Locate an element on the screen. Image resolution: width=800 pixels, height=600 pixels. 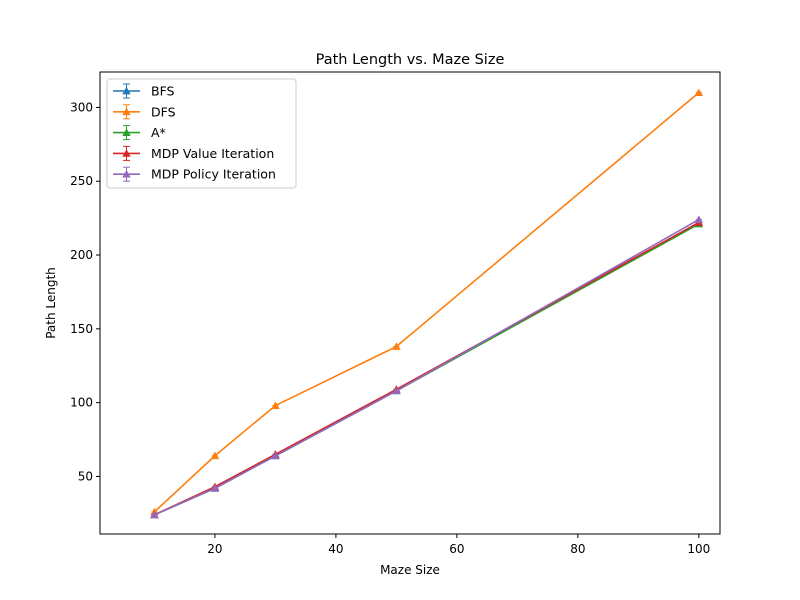
legend-label: DFS is located at coordinates (163, 111).